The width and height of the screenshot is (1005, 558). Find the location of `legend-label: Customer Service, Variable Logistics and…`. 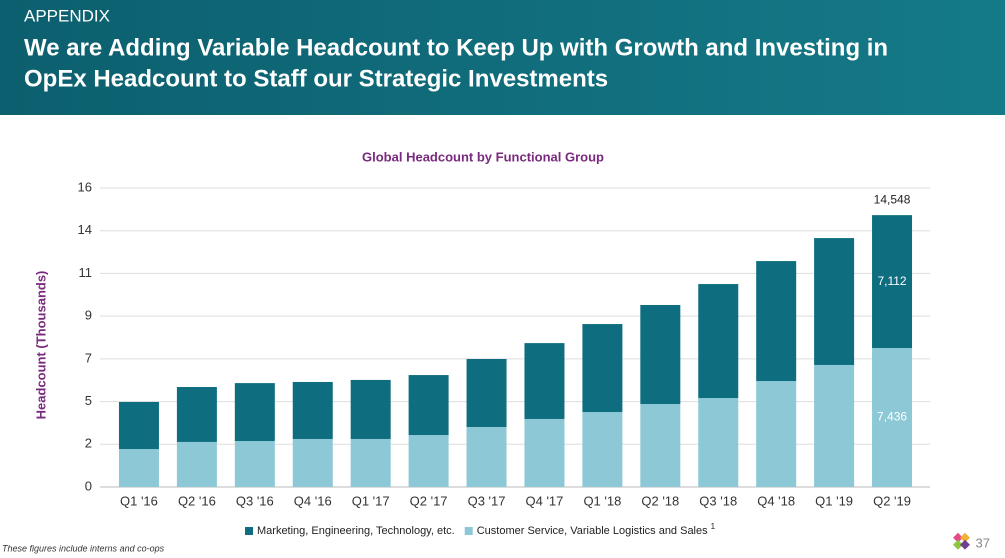

legend-label: Customer Service, Variable Logistics and… is located at coordinates (592, 531).